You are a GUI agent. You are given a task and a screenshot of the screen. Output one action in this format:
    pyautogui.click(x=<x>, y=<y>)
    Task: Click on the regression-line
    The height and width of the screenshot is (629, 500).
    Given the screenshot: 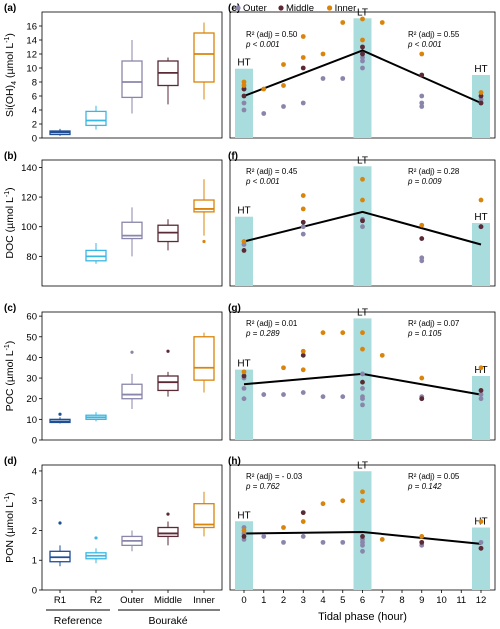 What is the action you would take?
    pyautogui.click(x=362, y=76)
    